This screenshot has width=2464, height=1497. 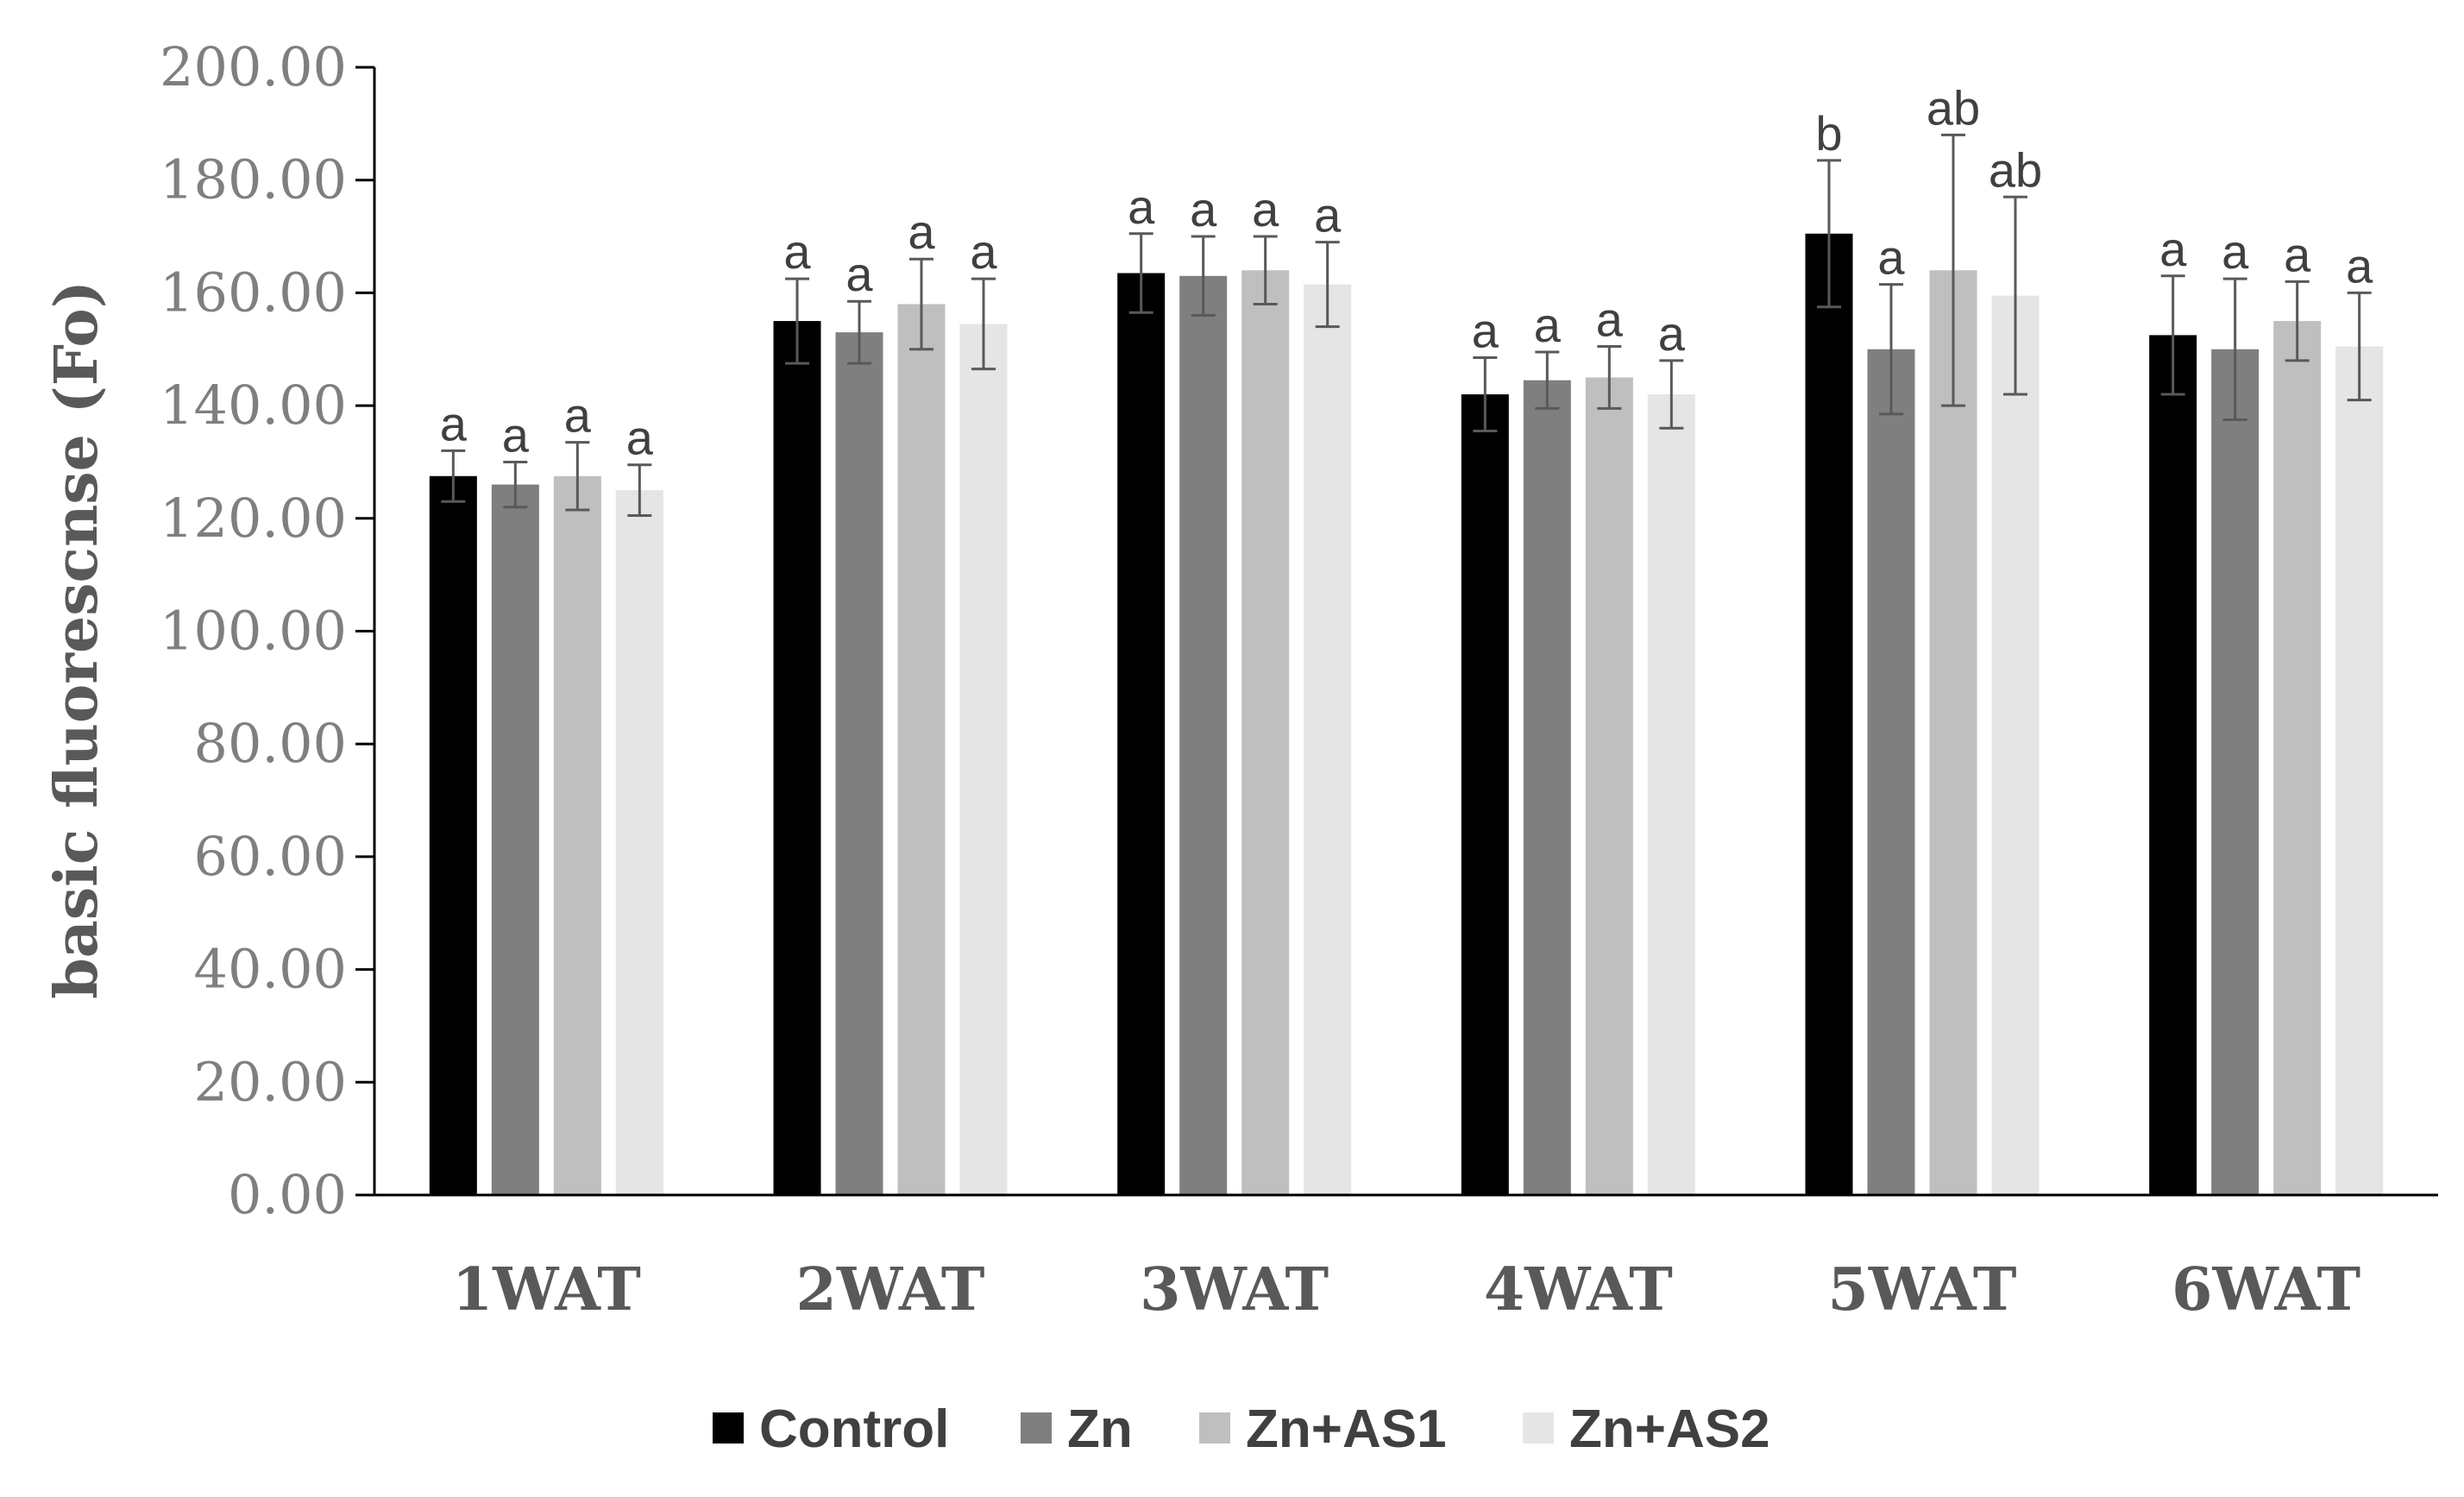 What do you see at coordinates (1670, 1430) in the screenshot?
I see `legend-label: Zn+AS2` at bounding box center [1670, 1430].